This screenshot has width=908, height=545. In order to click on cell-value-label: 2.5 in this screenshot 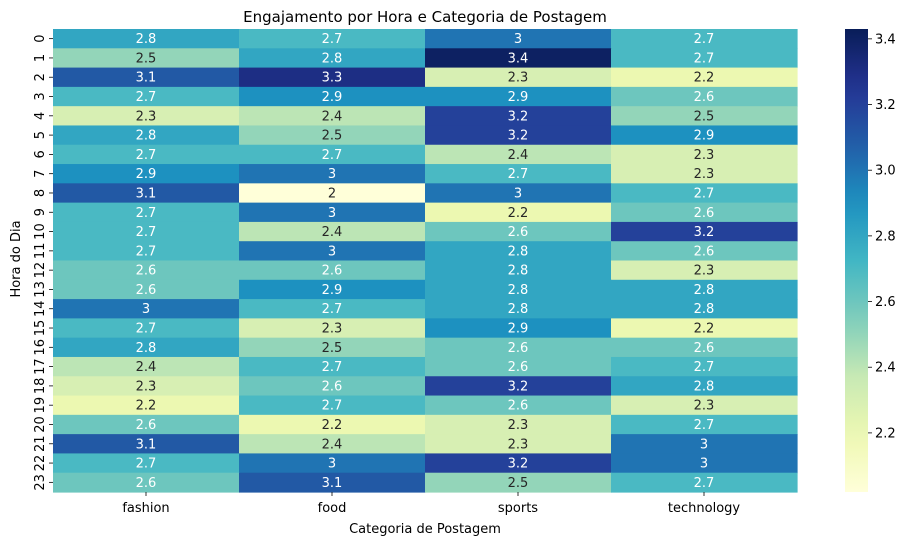, I will do `click(332, 348)`.